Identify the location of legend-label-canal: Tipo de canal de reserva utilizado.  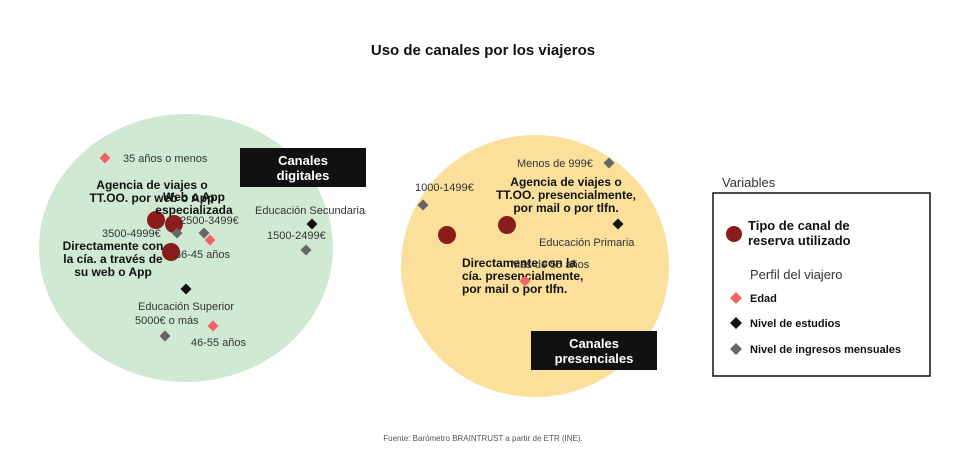
(799, 233).